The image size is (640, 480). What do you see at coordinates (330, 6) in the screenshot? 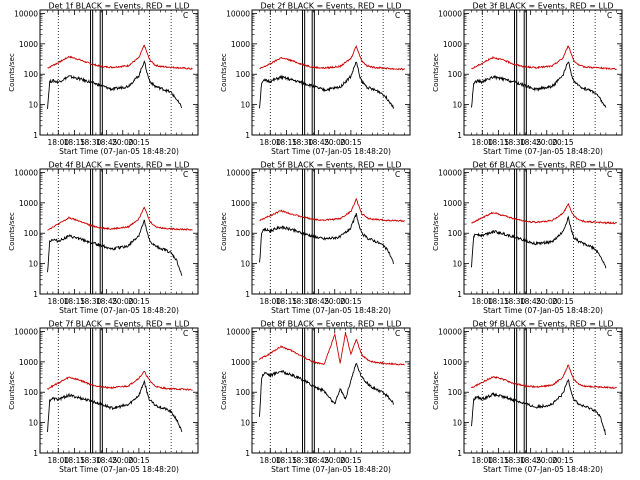
I see `panel-title: Det 2f BLACK = Events, RED = LLD` at bounding box center [330, 6].